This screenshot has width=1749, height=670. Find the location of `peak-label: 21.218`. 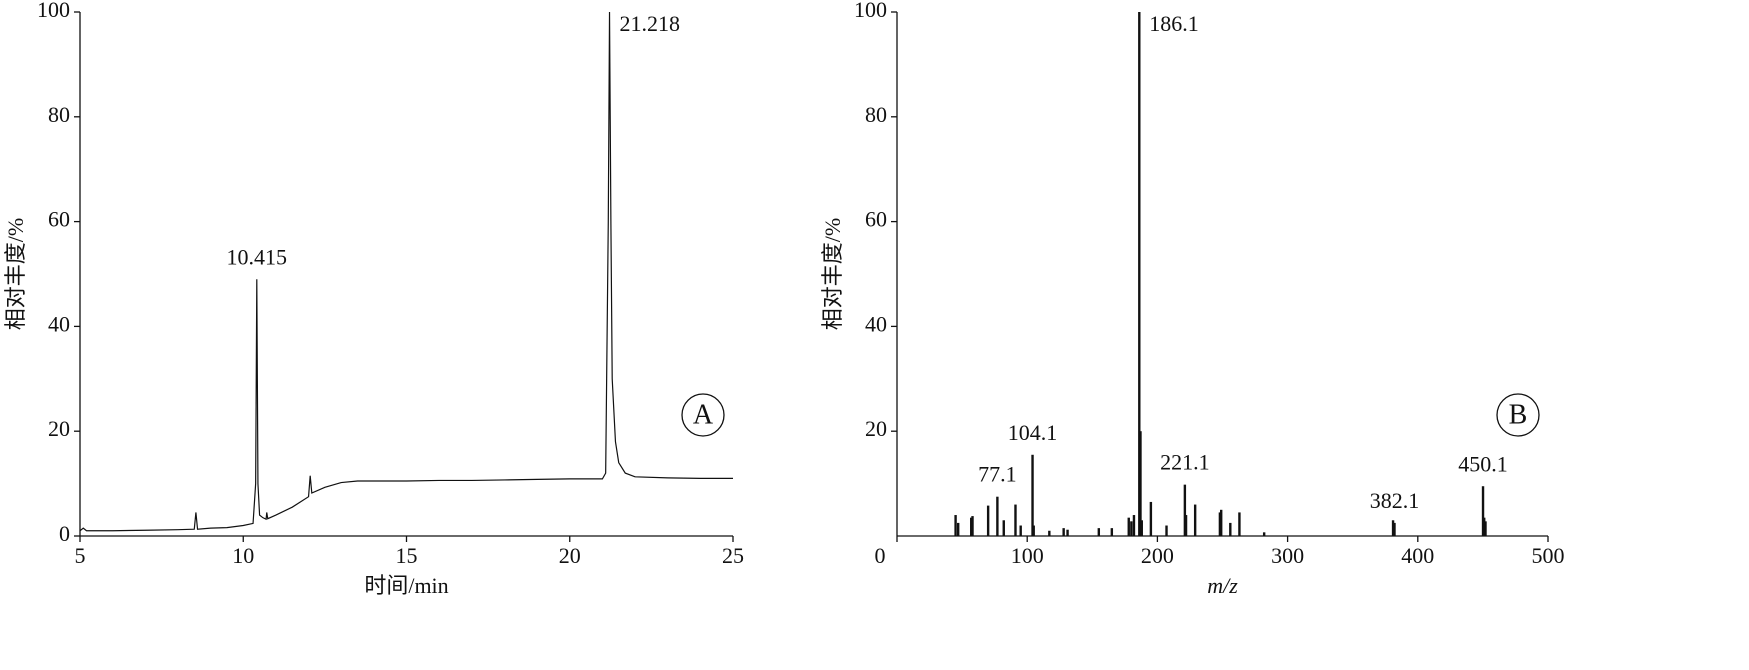

peak-label: 21.218 is located at coordinates (650, 23).